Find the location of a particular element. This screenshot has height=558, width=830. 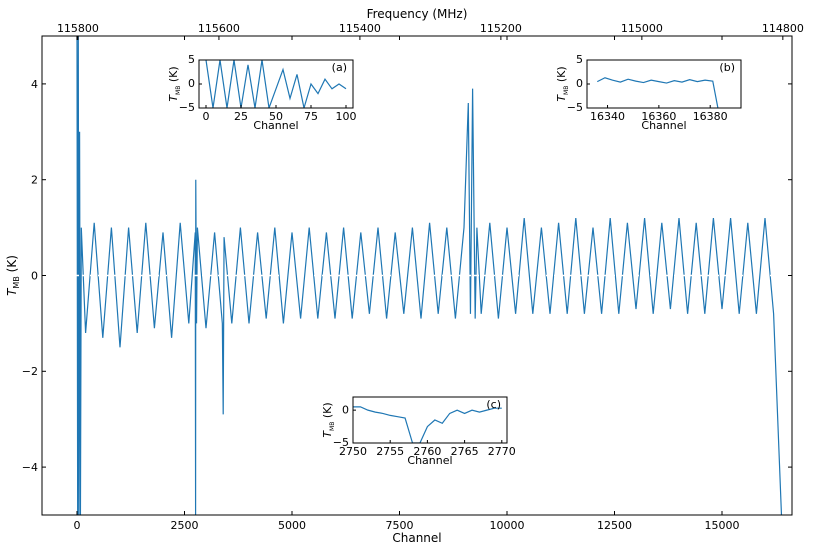

y-tick-label: 2 is located at coordinates (34, 180).